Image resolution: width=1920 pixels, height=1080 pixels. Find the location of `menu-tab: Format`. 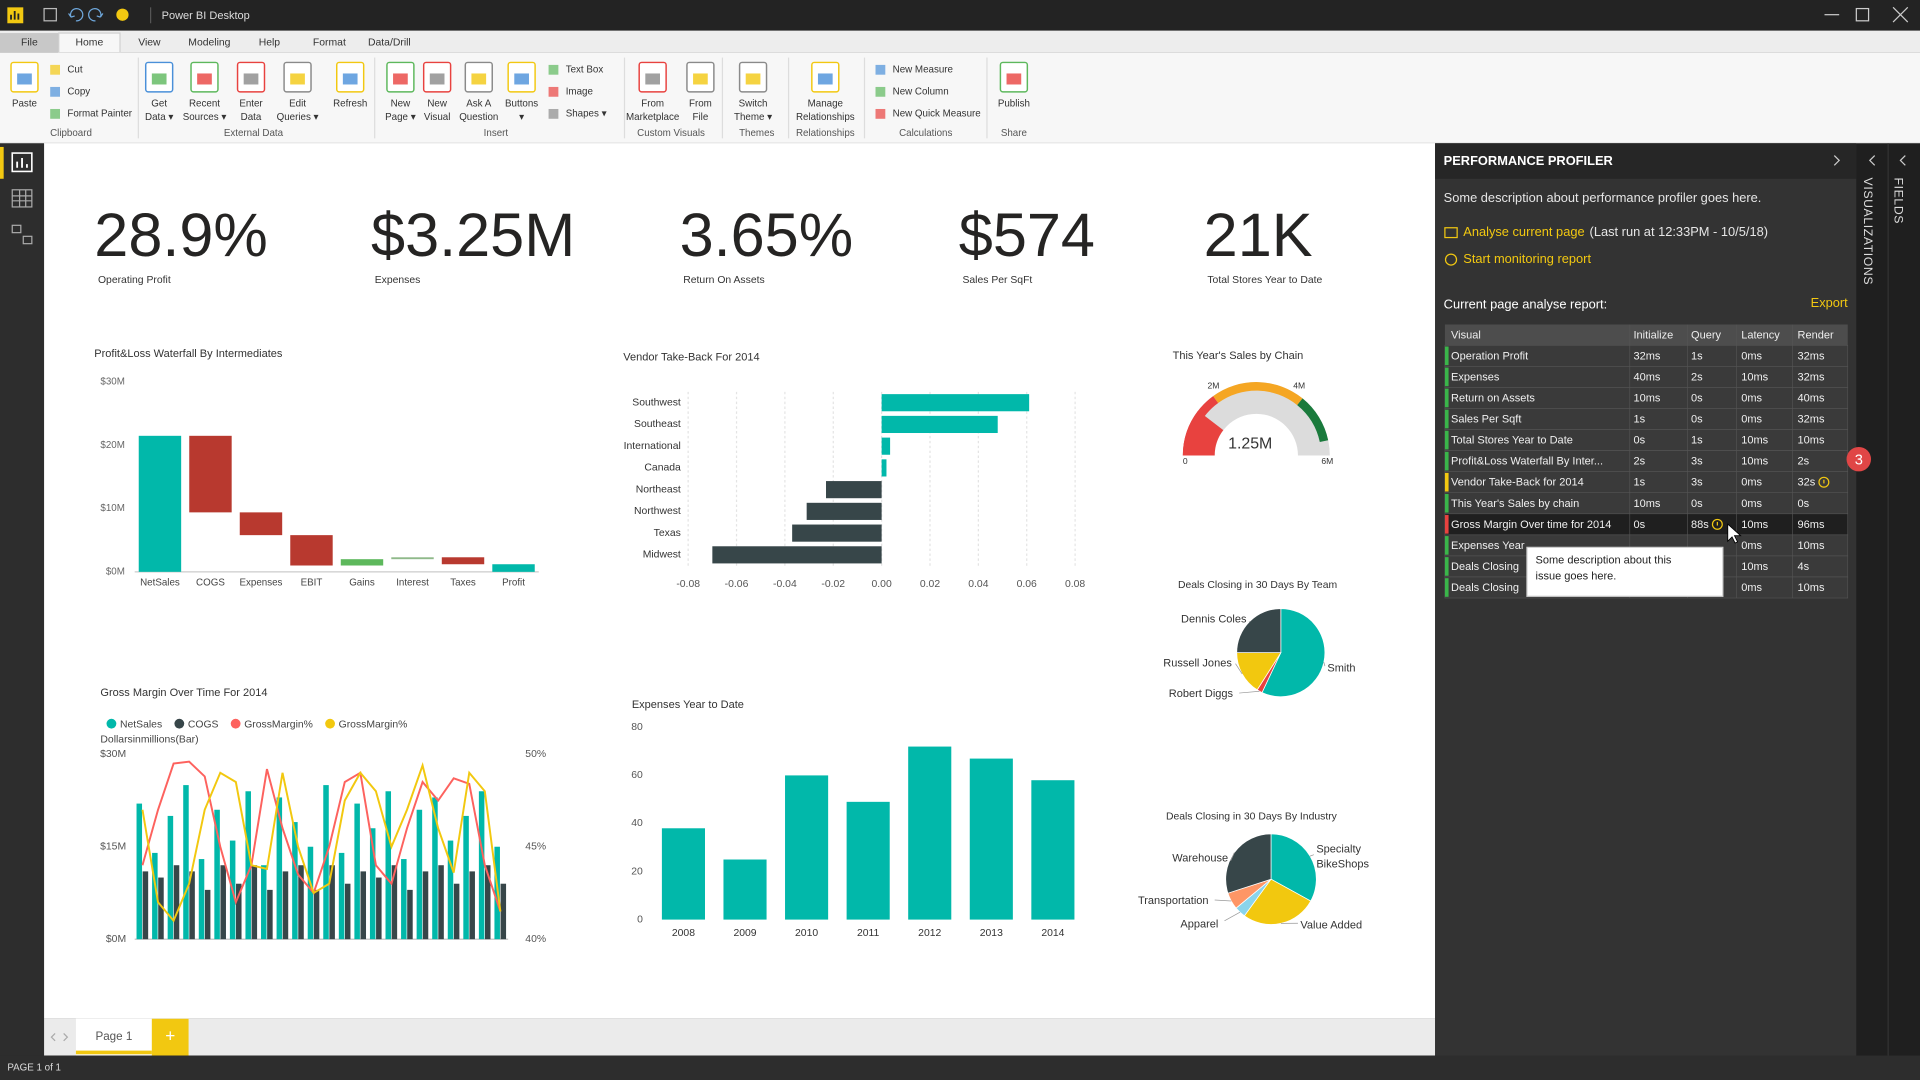

menu-tab: Format is located at coordinates (329, 43).